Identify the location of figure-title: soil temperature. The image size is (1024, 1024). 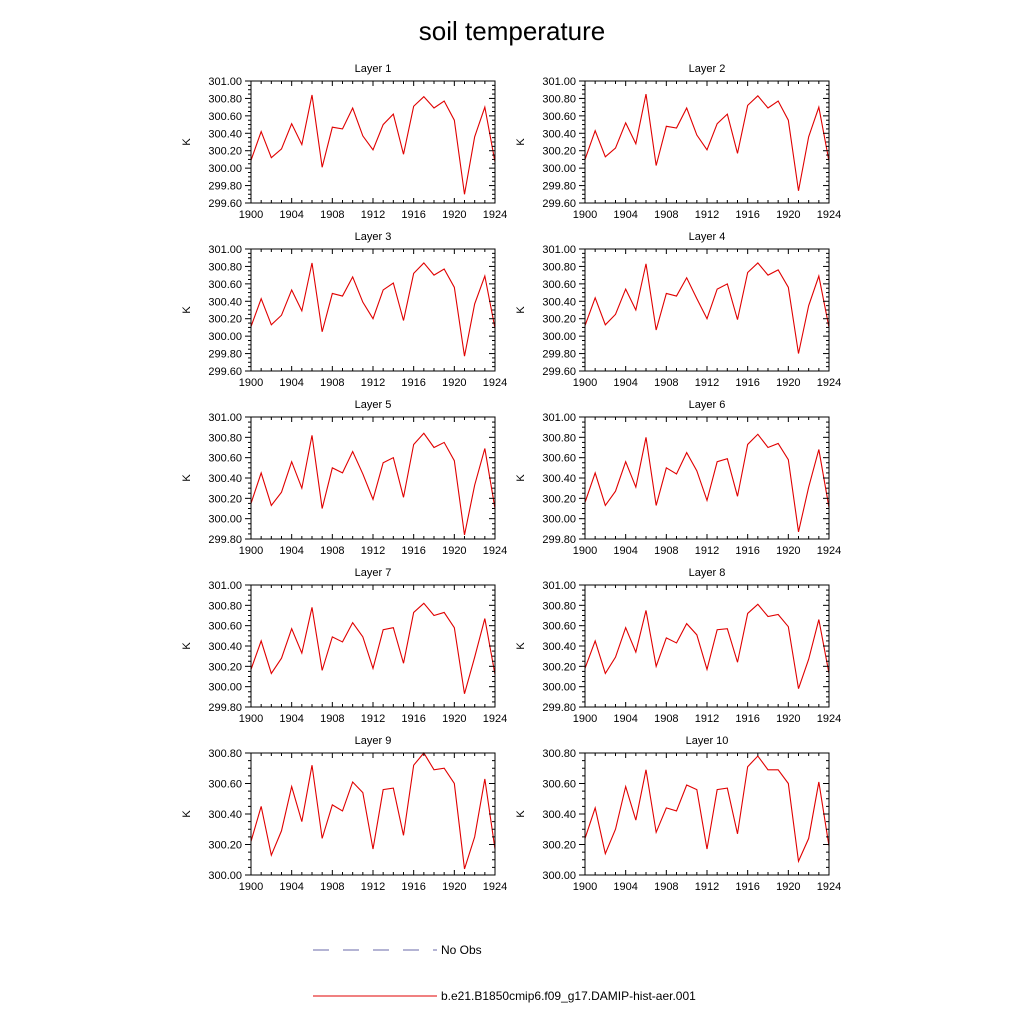
(512, 31).